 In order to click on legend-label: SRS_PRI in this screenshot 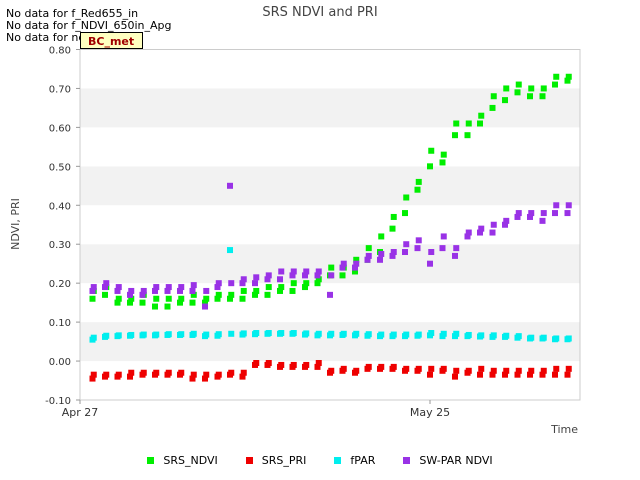, I will do `click(284, 460)`.